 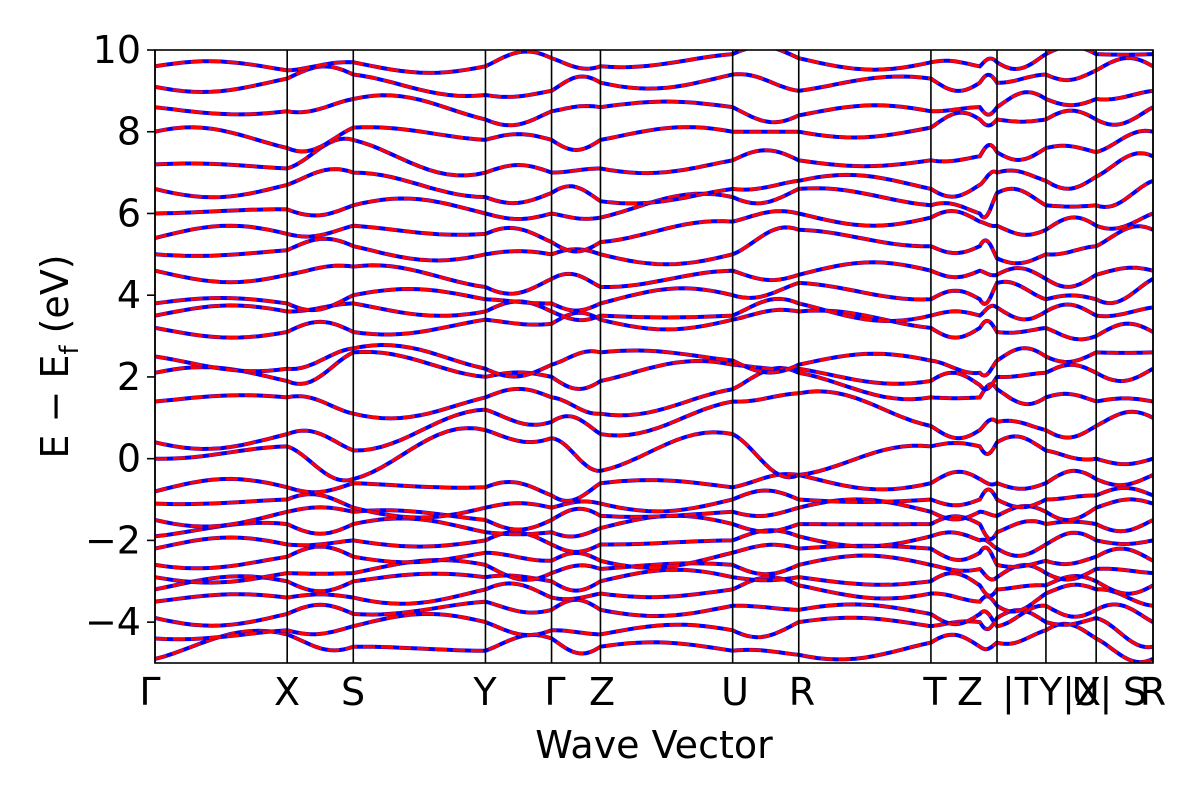 What do you see at coordinates (55, 407) in the screenshot?
I see `y-axis-label-main: E − E` at bounding box center [55, 407].